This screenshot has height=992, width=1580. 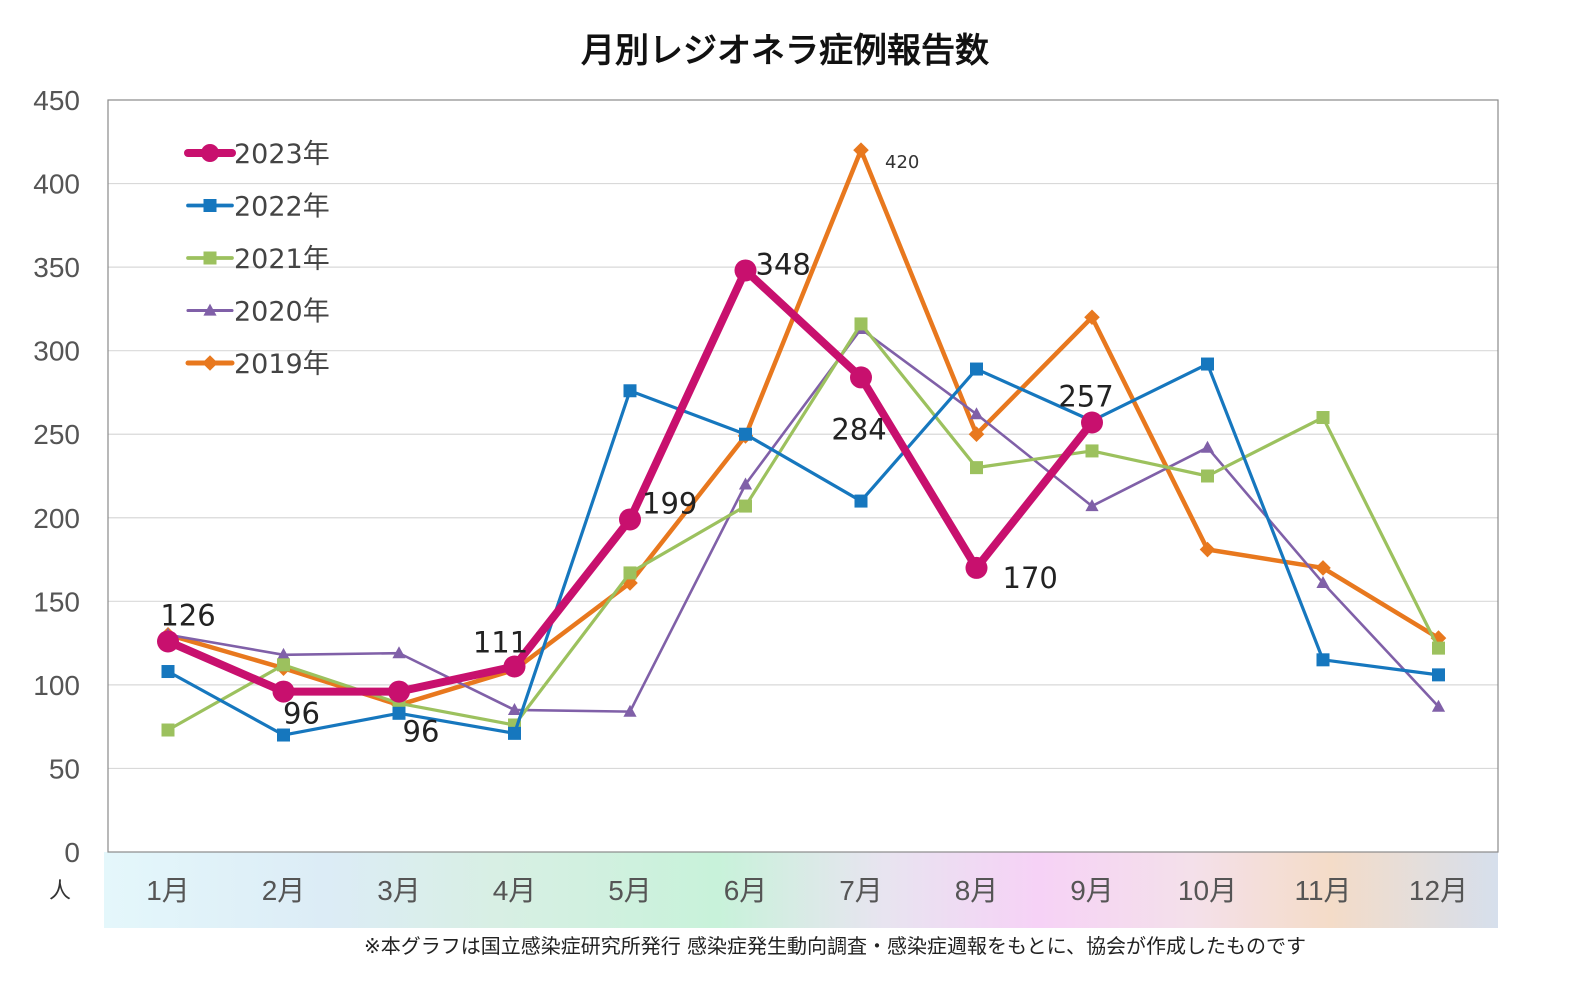 I want to click on data-label: 111, so click(x=500, y=643).